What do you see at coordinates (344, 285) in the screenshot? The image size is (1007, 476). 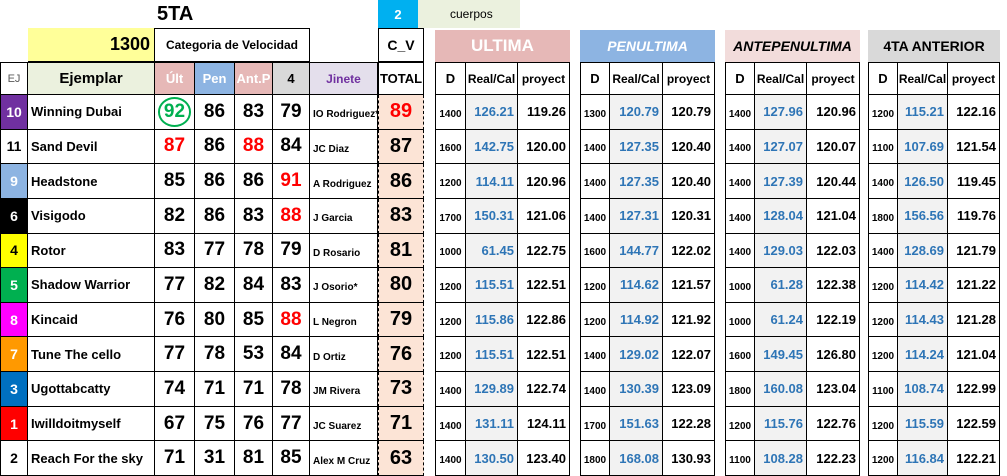 I see `jockey: J Osorio*` at bounding box center [344, 285].